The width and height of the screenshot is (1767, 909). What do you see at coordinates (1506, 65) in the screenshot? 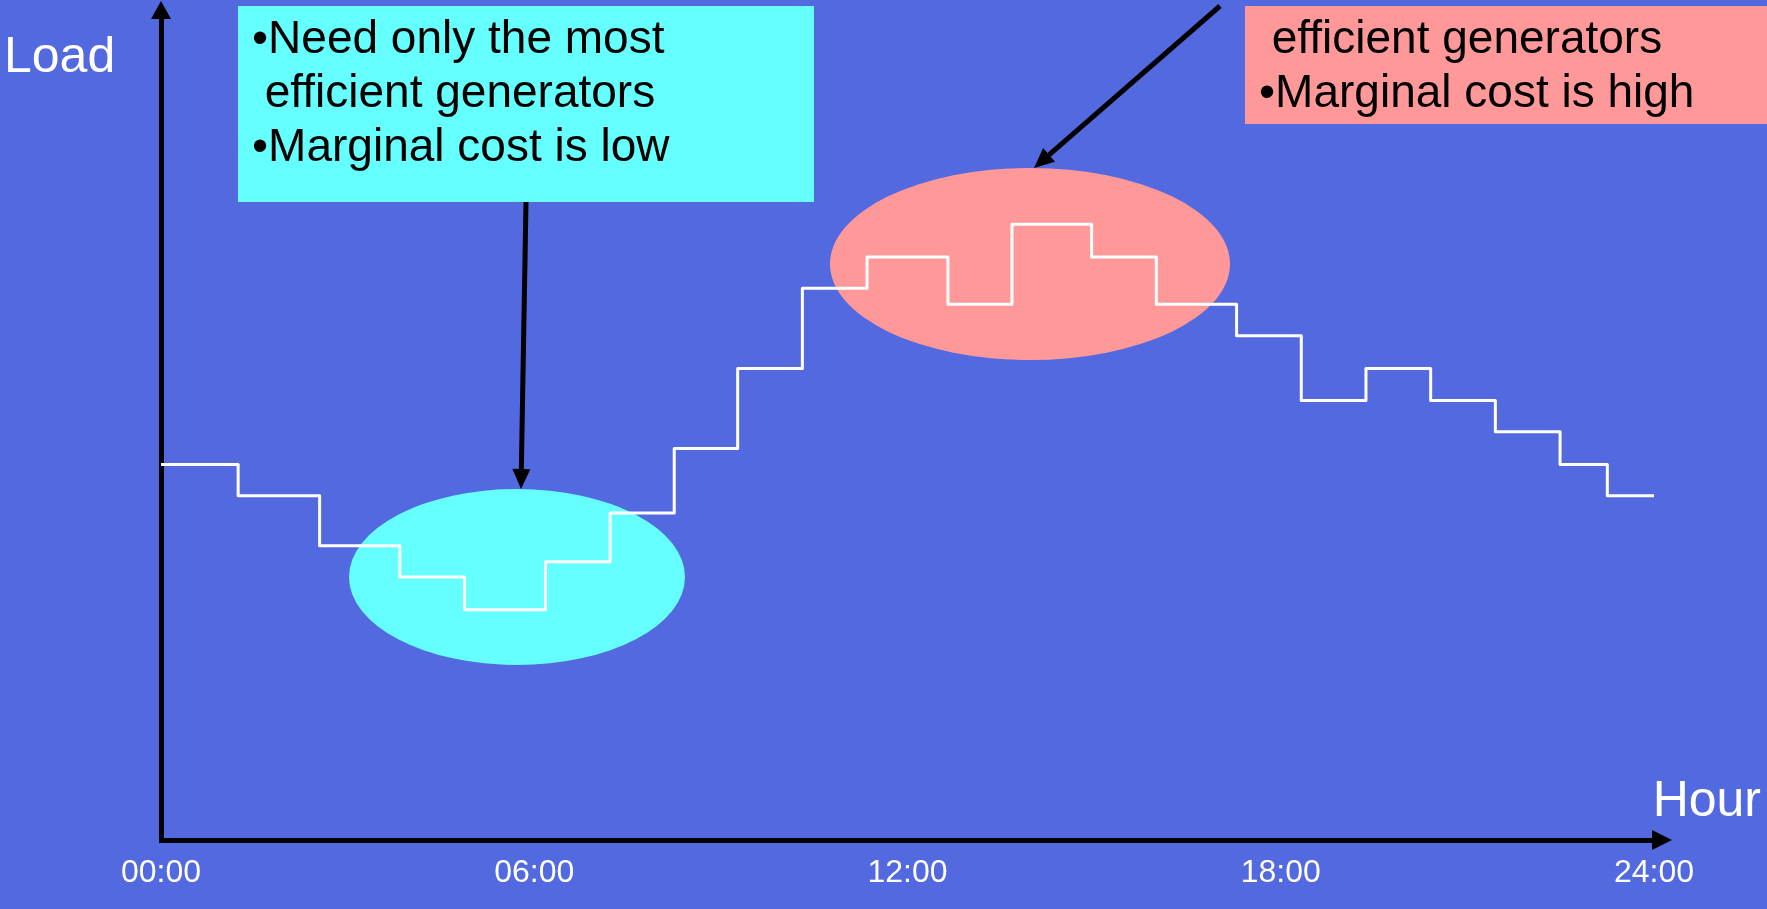
I see `text: efficient generators •Marginal cost is high` at bounding box center [1506, 65].